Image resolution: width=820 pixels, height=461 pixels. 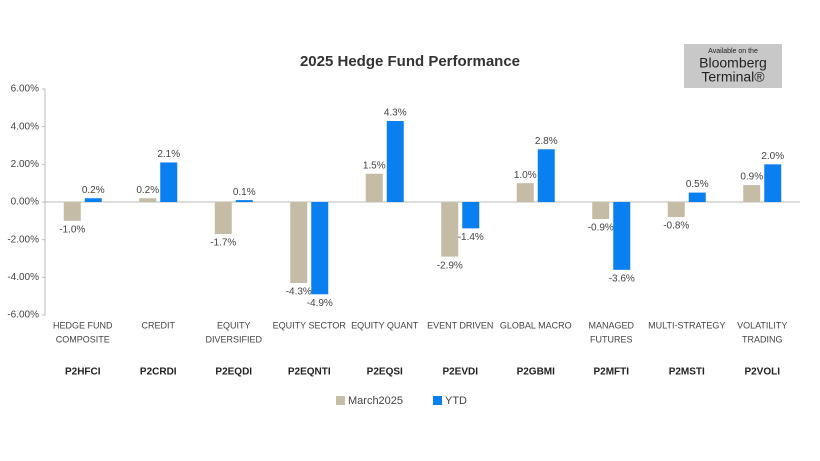 I want to click on legend-label: March2025, so click(x=375, y=401).